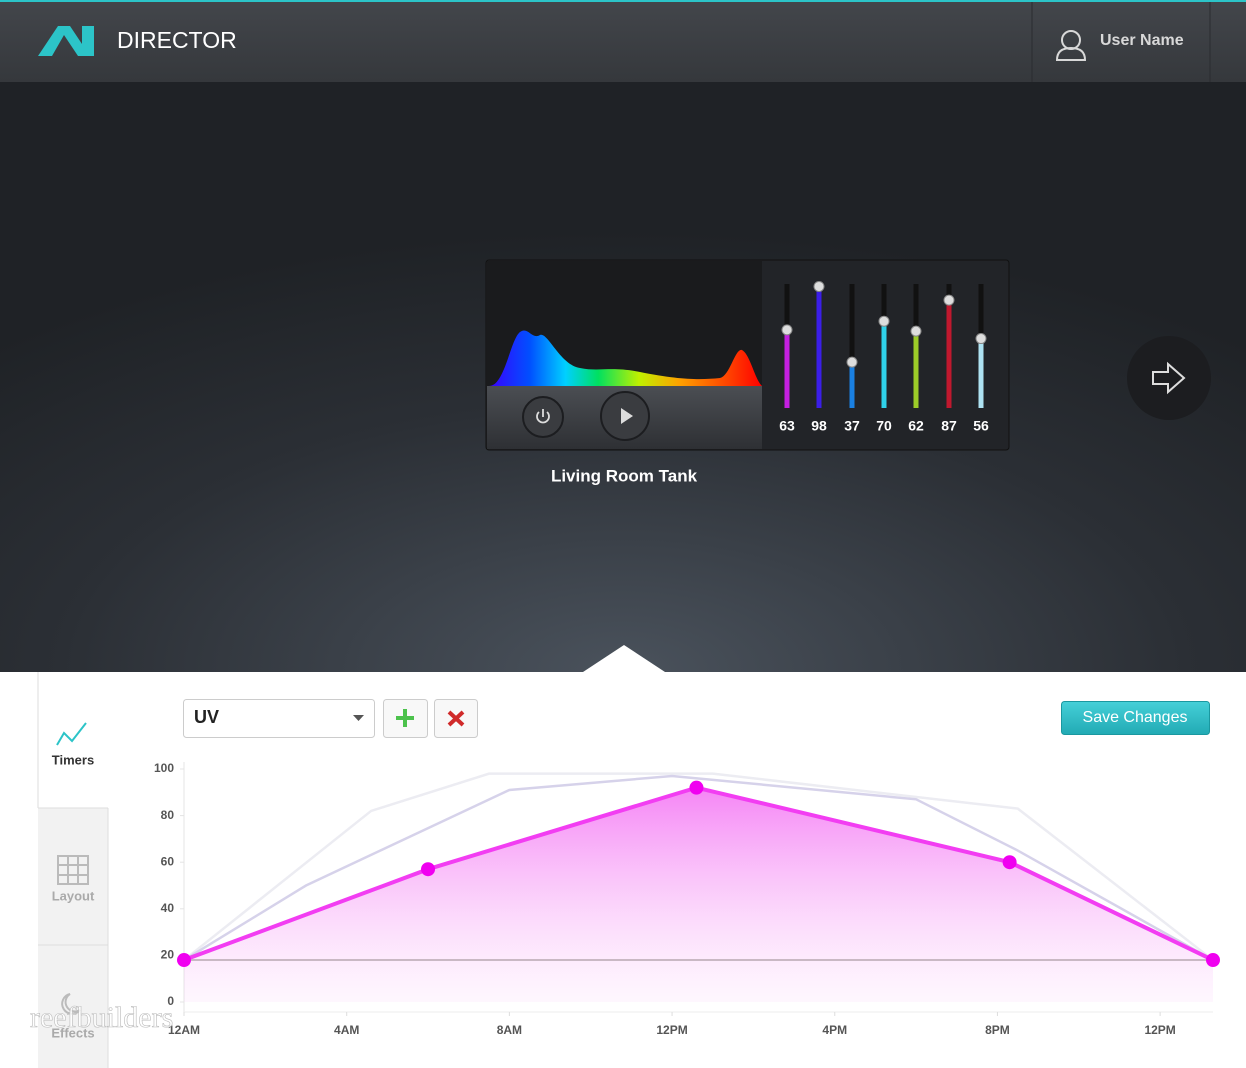 The height and width of the screenshot is (1068, 1246). Describe the element at coordinates (624, 658) in the screenshot. I see `panel-pointer` at that location.